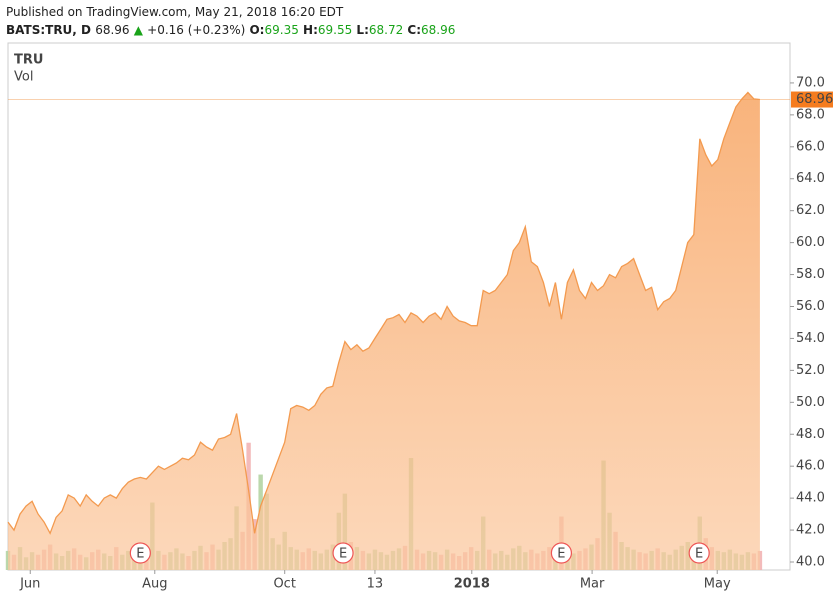 This screenshot has height=599, width=838. I want to click on arrow: ▲, so click(138, 30).